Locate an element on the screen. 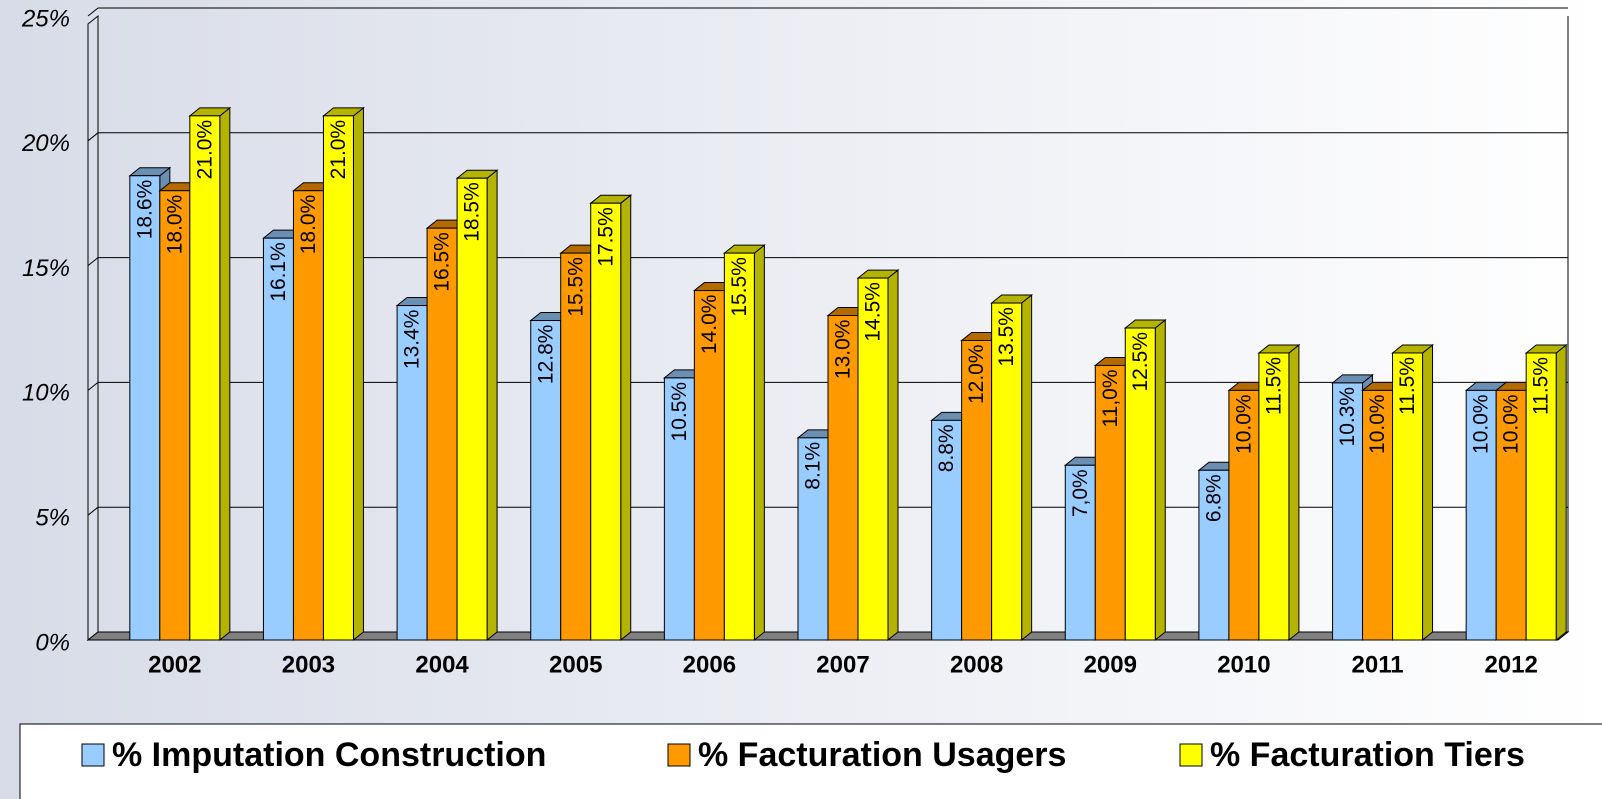 The height and width of the screenshot is (799, 1602). value-label: 12.0% is located at coordinates (976, 374).